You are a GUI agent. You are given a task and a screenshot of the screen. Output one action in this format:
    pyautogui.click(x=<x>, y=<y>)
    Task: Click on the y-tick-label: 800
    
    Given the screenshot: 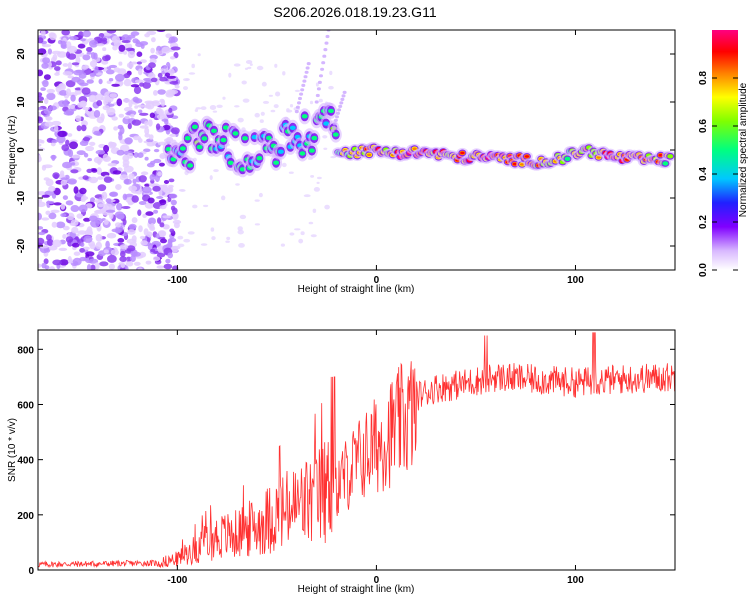 What is the action you would take?
    pyautogui.click(x=25, y=350)
    